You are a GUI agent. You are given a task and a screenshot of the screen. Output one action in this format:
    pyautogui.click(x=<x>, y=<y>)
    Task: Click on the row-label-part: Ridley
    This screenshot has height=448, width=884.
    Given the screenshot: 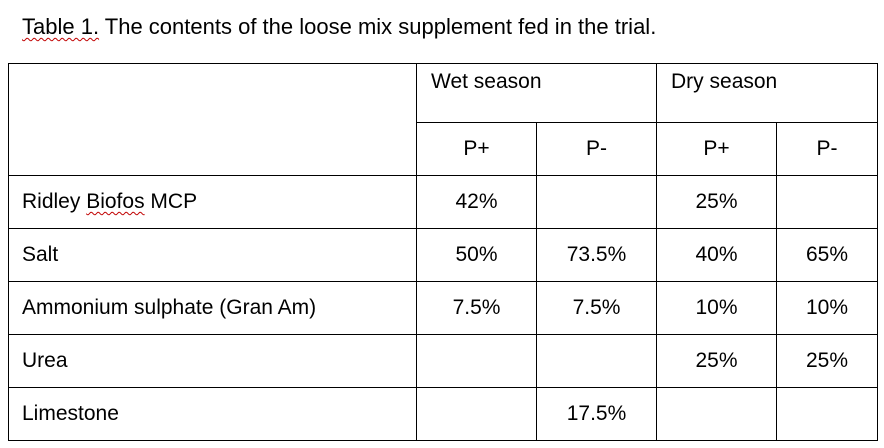 What is the action you would take?
    pyautogui.click(x=54, y=201)
    